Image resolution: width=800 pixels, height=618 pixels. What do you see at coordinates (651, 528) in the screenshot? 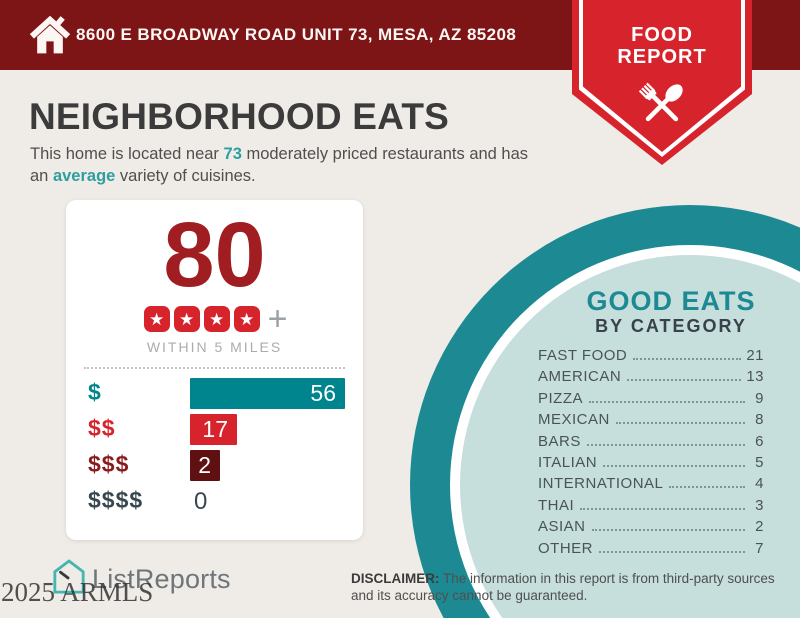
I see `category-row: ASIAN 2` at bounding box center [651, 528].